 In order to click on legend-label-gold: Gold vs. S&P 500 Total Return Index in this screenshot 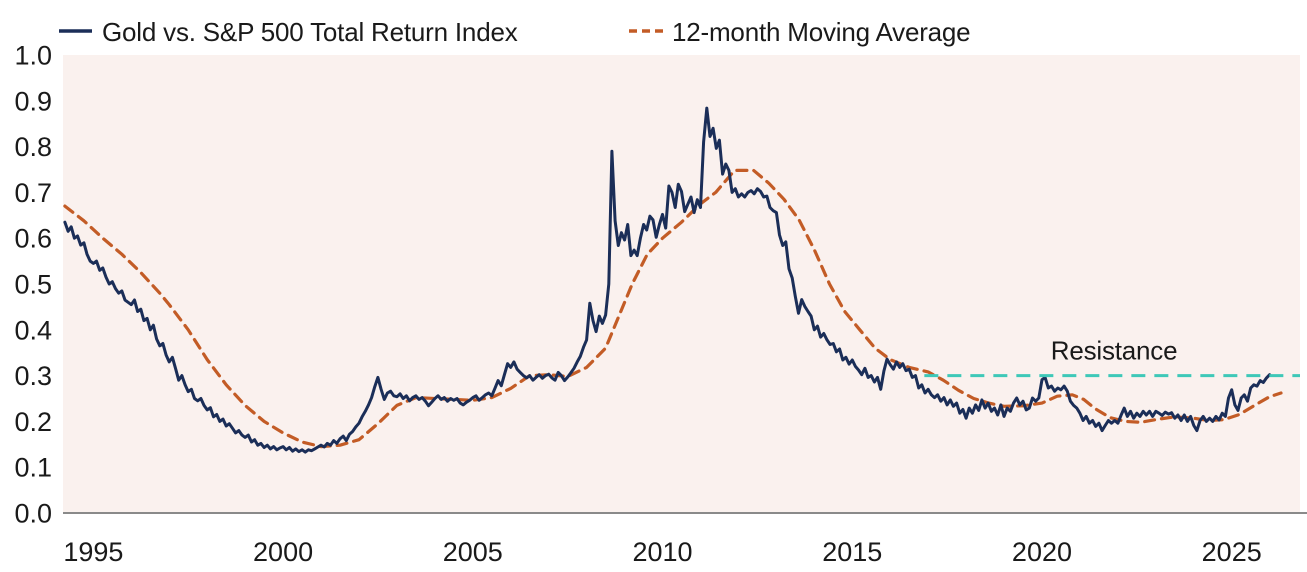, I will do `click(310, 32)`.